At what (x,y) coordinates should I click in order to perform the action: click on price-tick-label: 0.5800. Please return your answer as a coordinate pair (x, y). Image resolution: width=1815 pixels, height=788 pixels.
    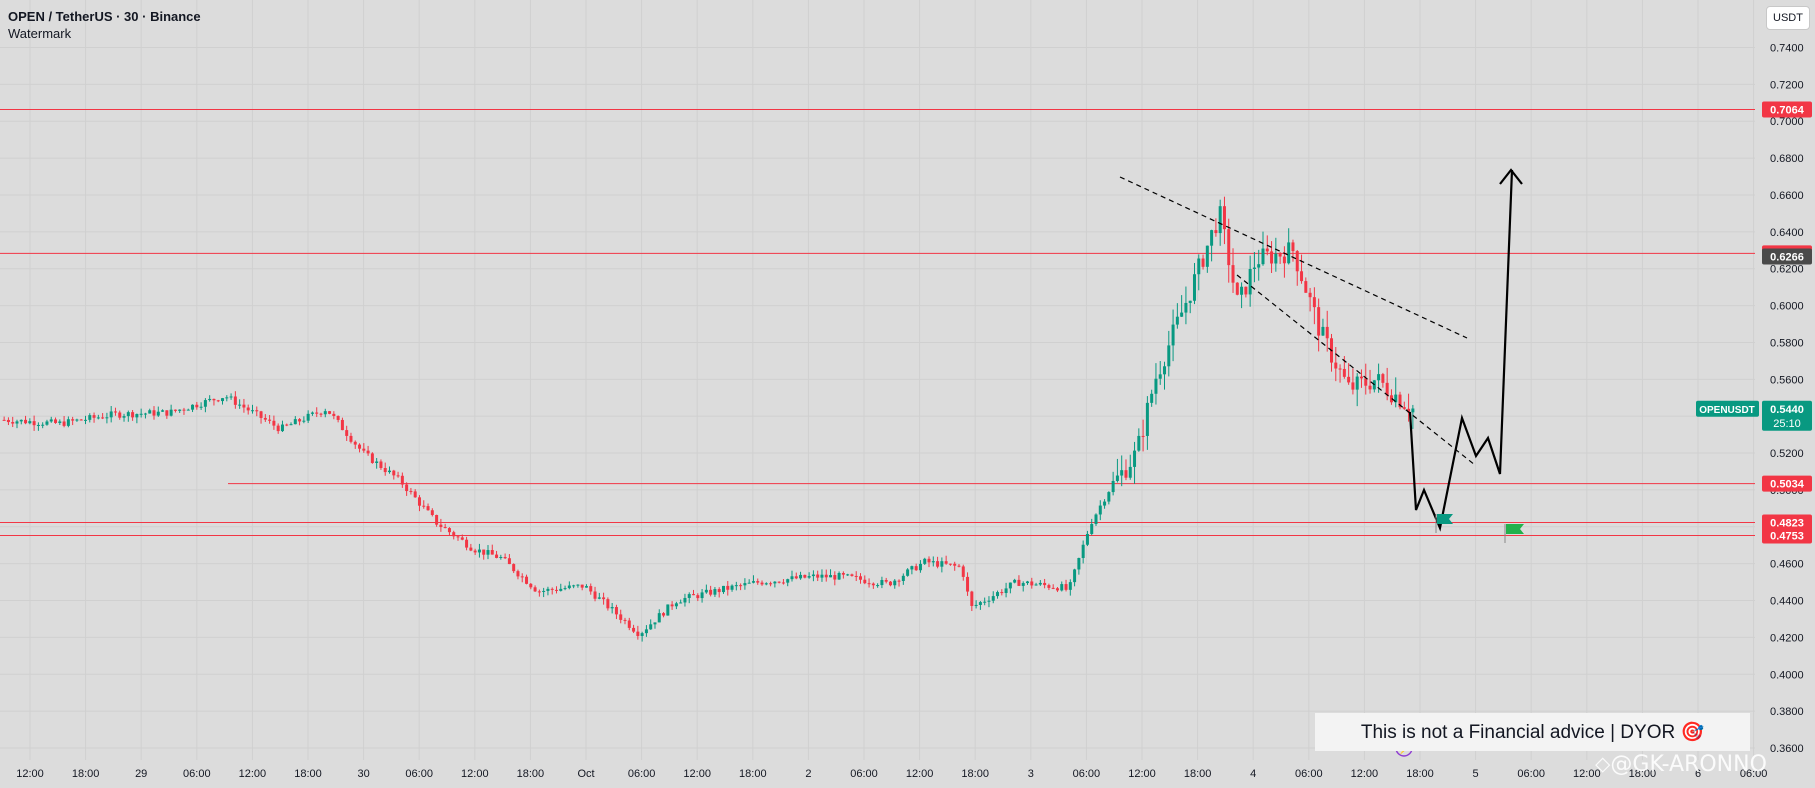
    Looking at the image, I should click on (1787, 343).